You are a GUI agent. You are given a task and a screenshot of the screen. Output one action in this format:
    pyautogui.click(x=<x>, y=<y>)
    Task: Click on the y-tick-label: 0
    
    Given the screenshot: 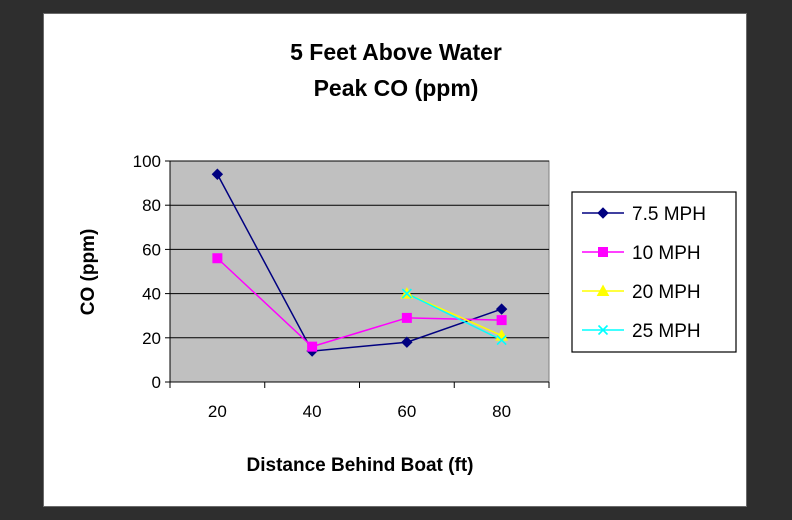 What is the action you would take?
    pyautogui.click(x=156, y=382)
    